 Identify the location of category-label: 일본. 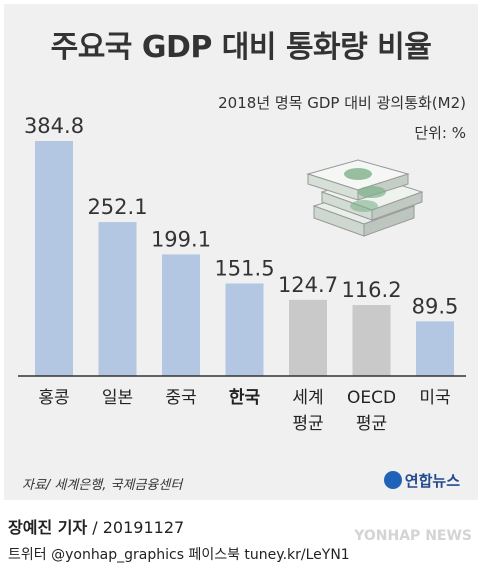
(117, 398).